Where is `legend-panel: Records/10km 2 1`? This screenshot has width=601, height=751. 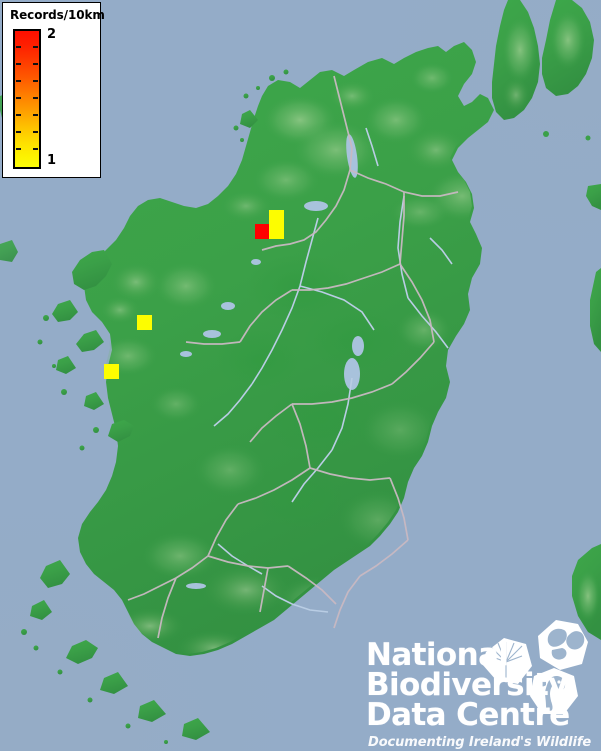
legend-panel: Records/10km 2 1 is located at coordinates (53, 90).